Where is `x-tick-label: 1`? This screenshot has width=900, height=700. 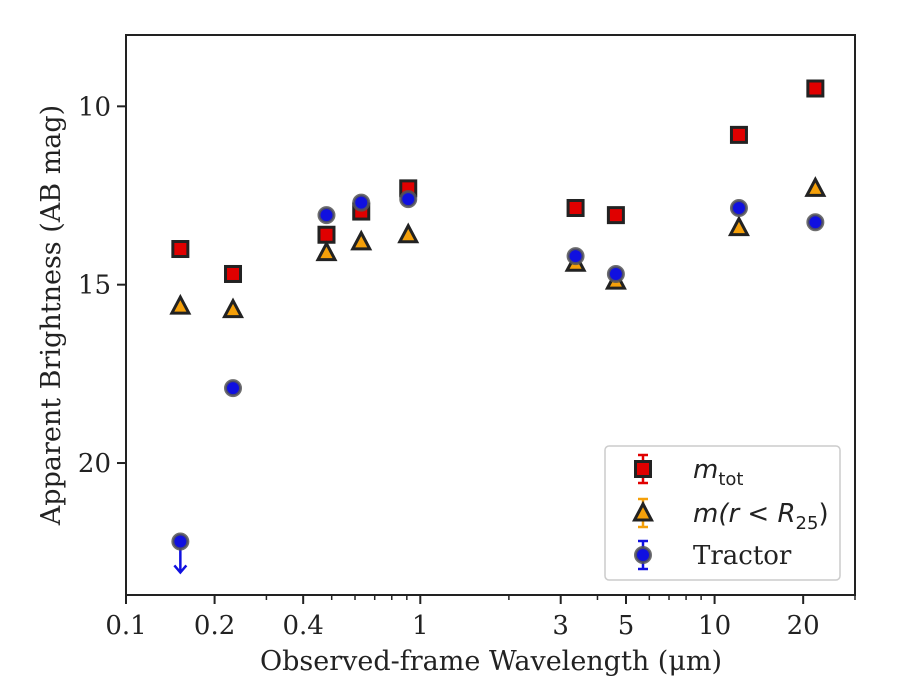 x-tick-label: 1 is located at coordinates (420, 626).